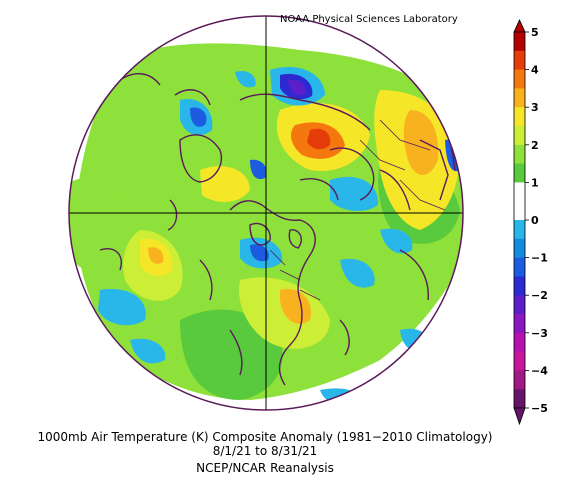  What do you see at coordinates (535, 70) in the screenshot?
I see `colorbar-tick-label: 4` at bounding box center [535, 70].